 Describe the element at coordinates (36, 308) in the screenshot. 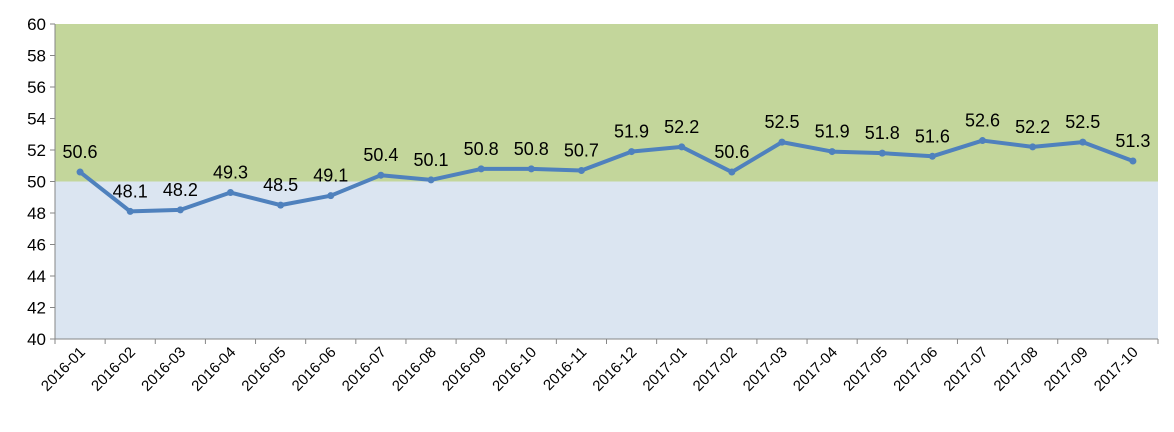

I see `y-tick-label: 42` at that location.